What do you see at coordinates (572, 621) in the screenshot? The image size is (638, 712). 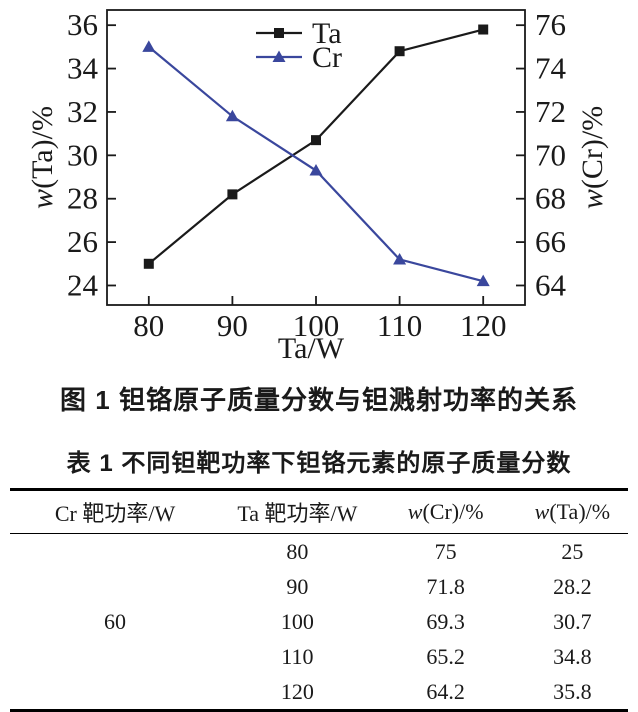 I see `table-cell: 30.7` at bounding box center [572, 621].